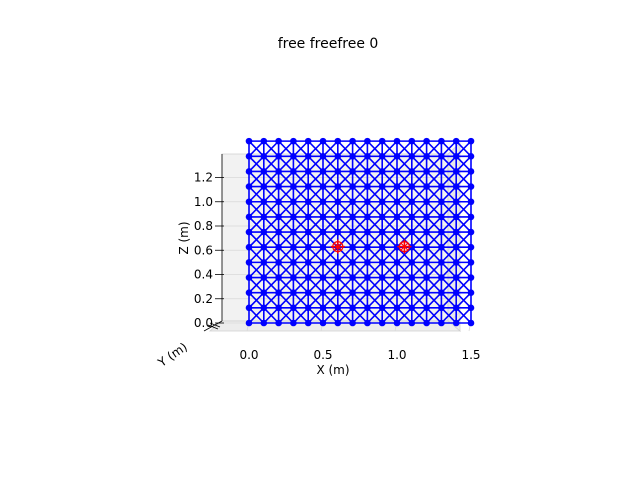 The height and width of the screenshot is (480, 640). What do you see at coordinates (203, 275) in the screenshot?
I see `z-tick-label: 0.4` at bounding box center [203, 275].